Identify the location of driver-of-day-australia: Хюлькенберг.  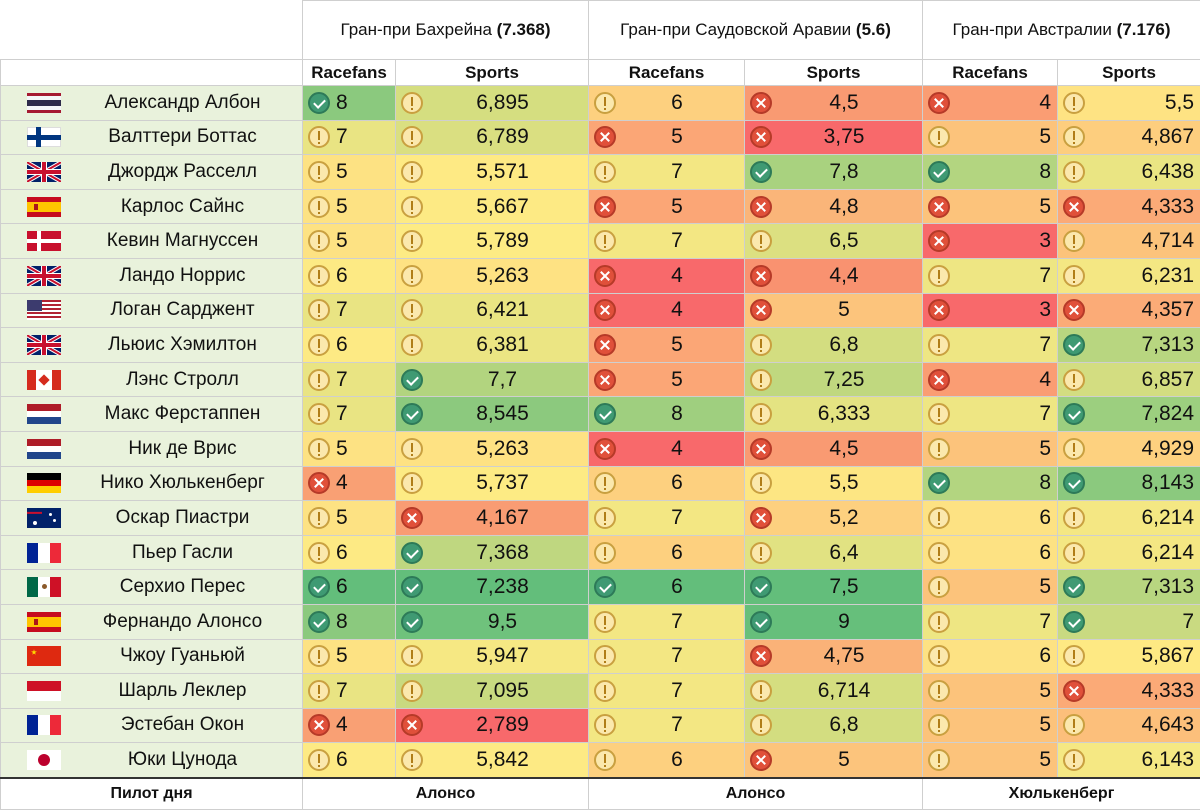
(1061, 794).